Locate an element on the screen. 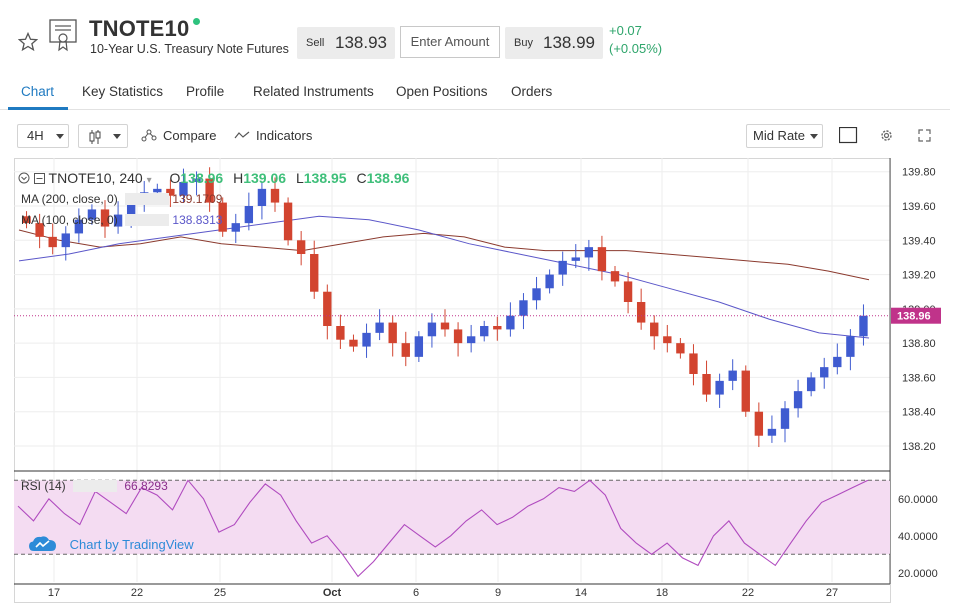  tab-key-statistics: Key Statistics is located at coordinates (123, 91).